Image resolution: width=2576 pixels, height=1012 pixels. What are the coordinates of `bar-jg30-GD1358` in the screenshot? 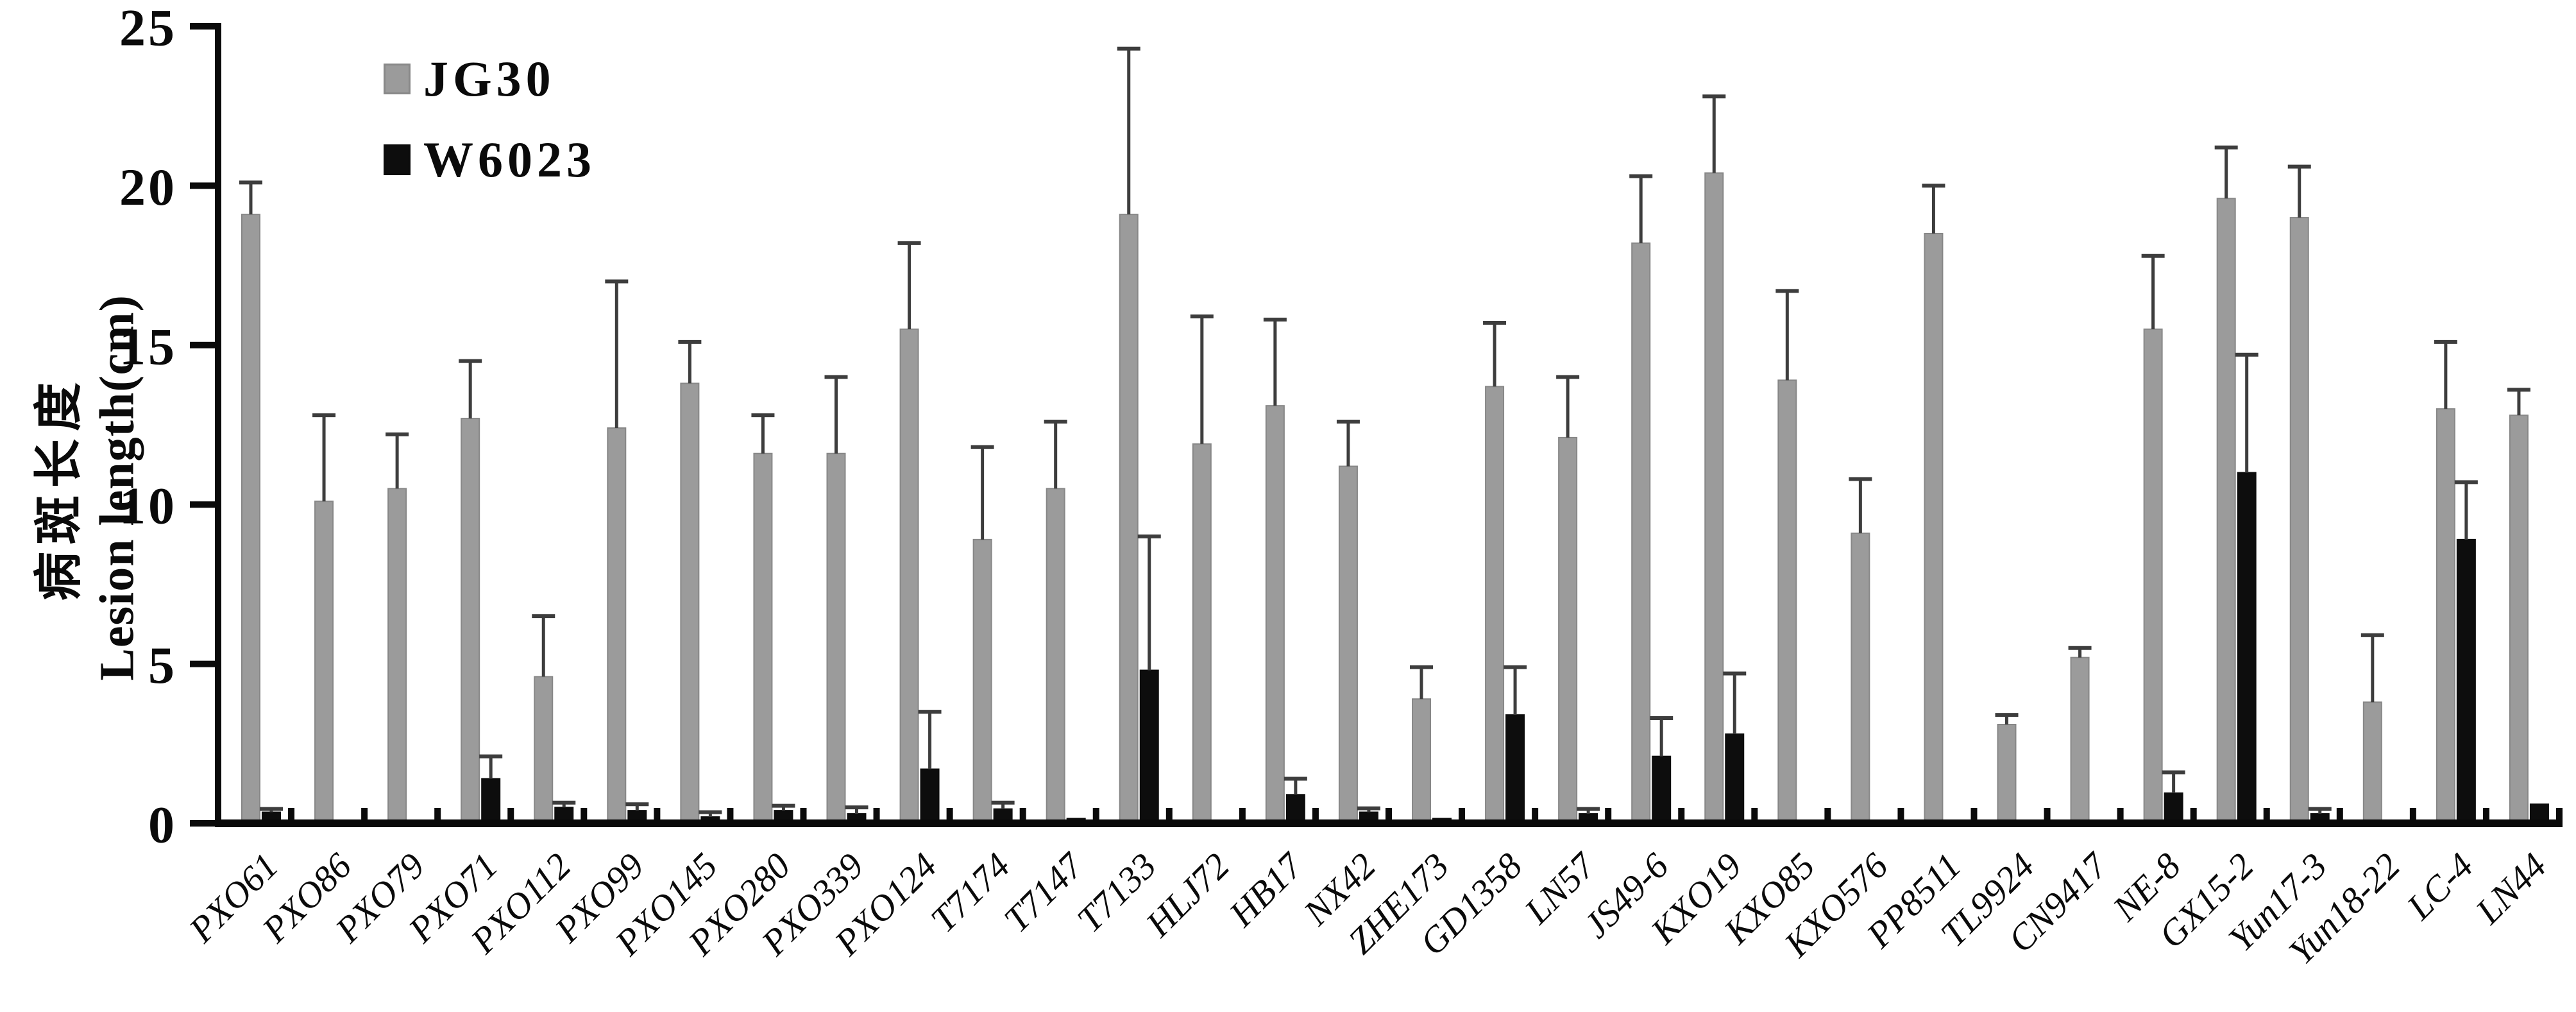 It's located at (1495, 605).